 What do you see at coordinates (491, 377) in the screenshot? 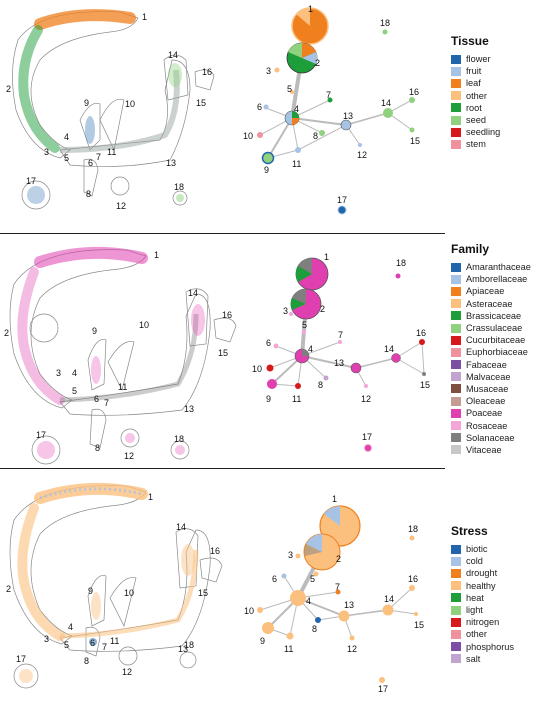
I see `legend-item: Malvaceae` at bounding box center [491, 377].